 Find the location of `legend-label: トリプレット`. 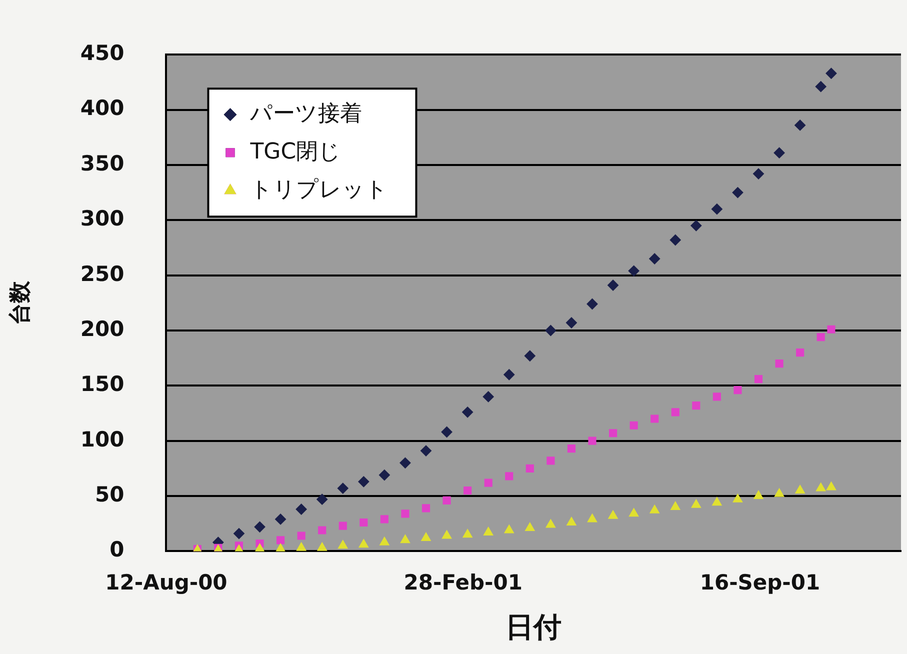

legend-label: トリプレット is located at coordinates (319, 189).